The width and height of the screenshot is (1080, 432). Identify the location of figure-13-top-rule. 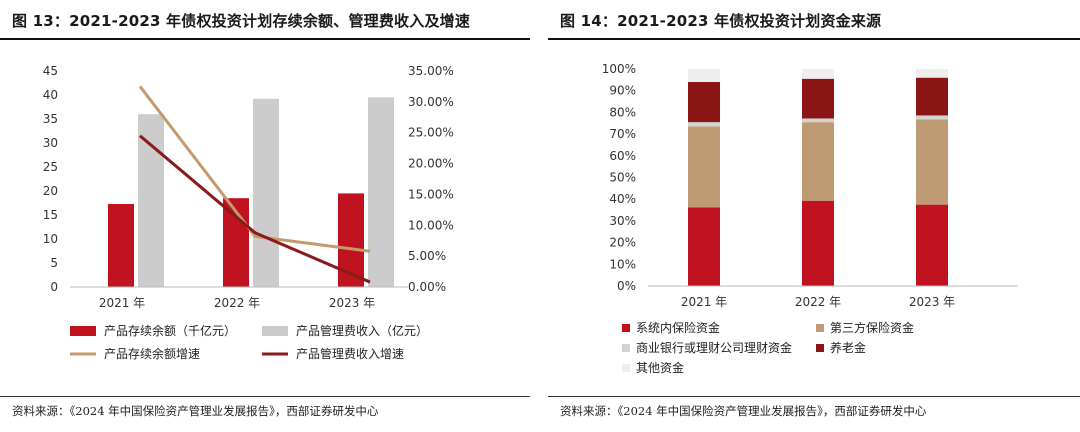
(265, 39).